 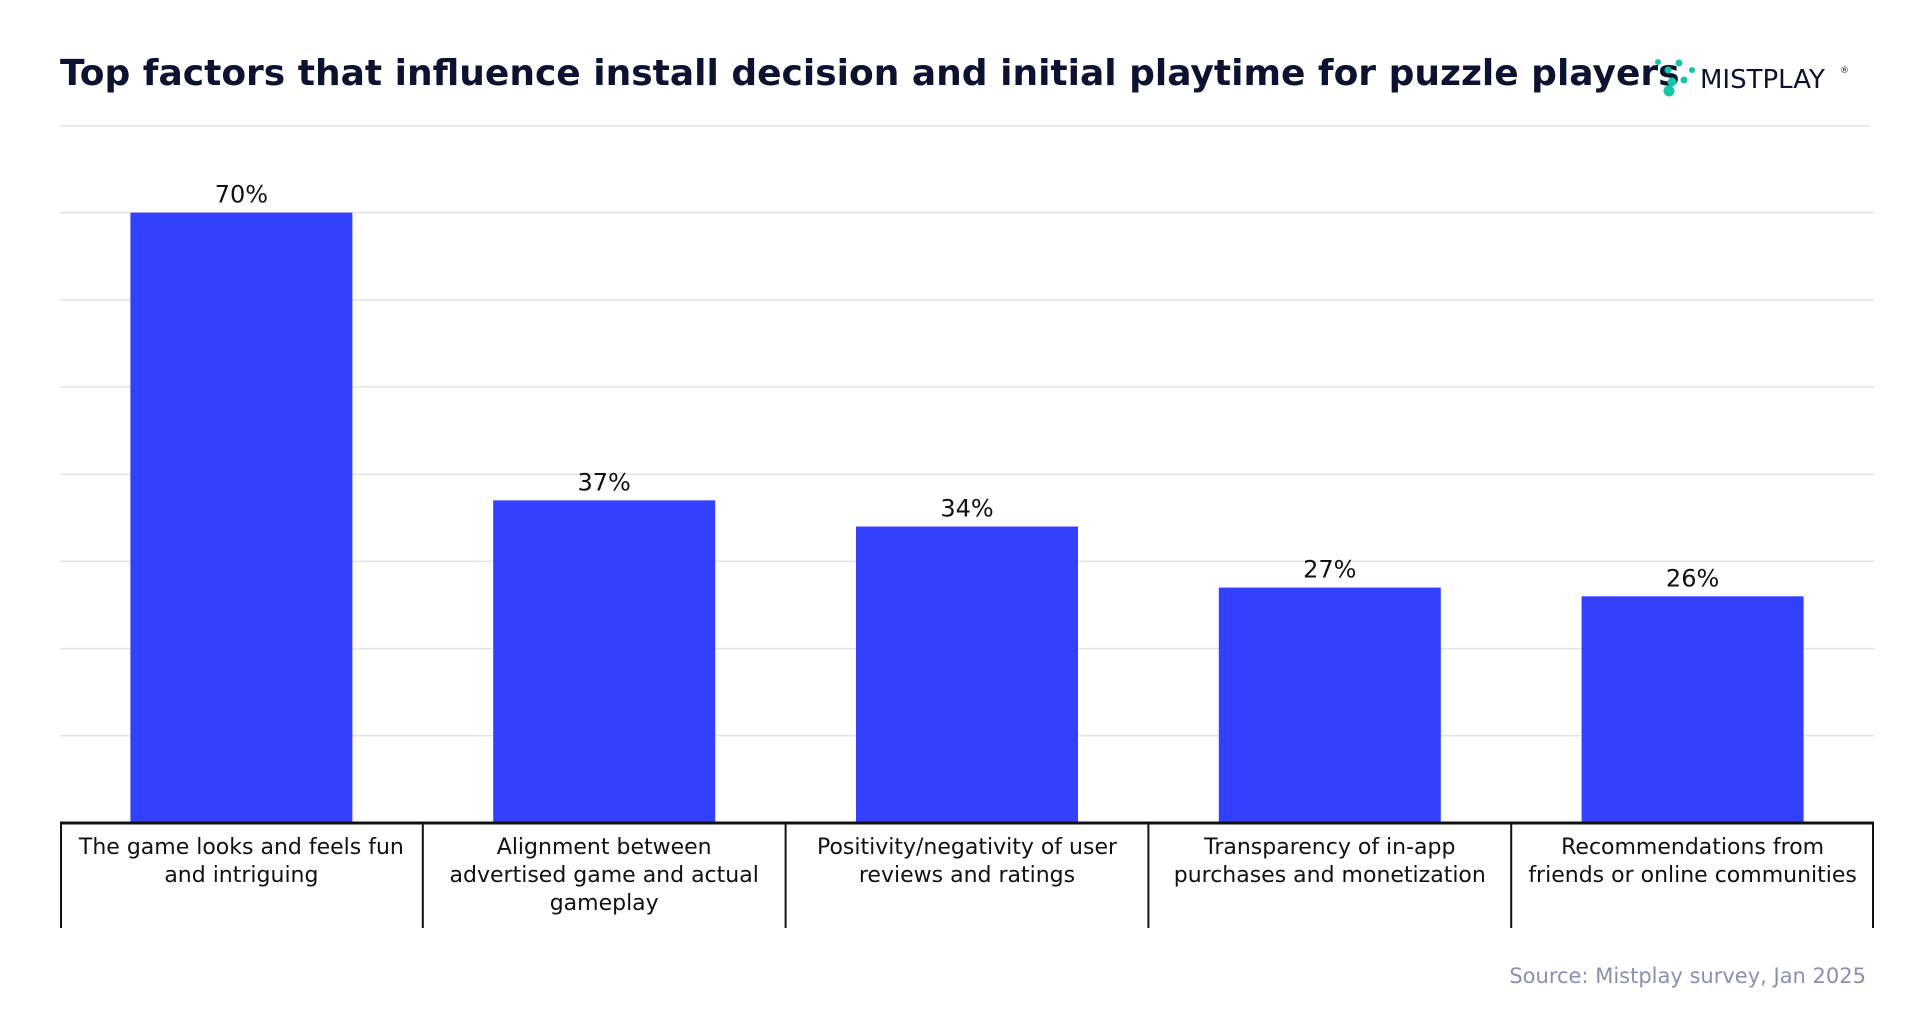 What do you see at coordinates (604, 847) in the screenshot?
I see `category-label-line: Alignment between` at bounding box center [604, 847].